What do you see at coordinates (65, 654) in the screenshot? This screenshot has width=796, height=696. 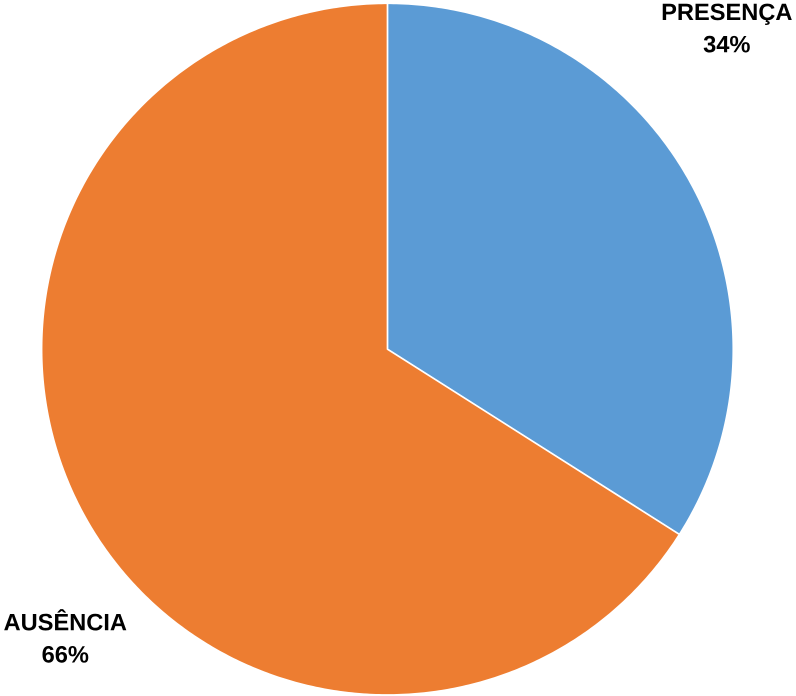 I see `data-label: 66%` at bounding box center [65, 654].